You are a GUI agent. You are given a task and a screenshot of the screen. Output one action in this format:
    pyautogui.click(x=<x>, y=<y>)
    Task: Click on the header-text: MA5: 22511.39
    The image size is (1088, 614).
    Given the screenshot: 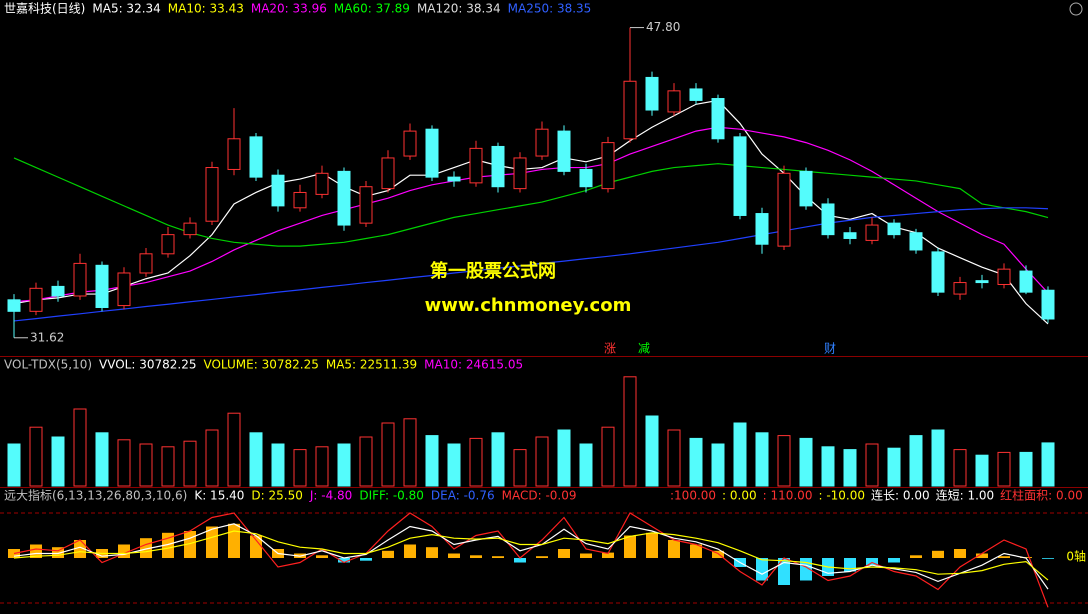 What is the action you would take?
    pyautogui.click(x=371, y=365)
    